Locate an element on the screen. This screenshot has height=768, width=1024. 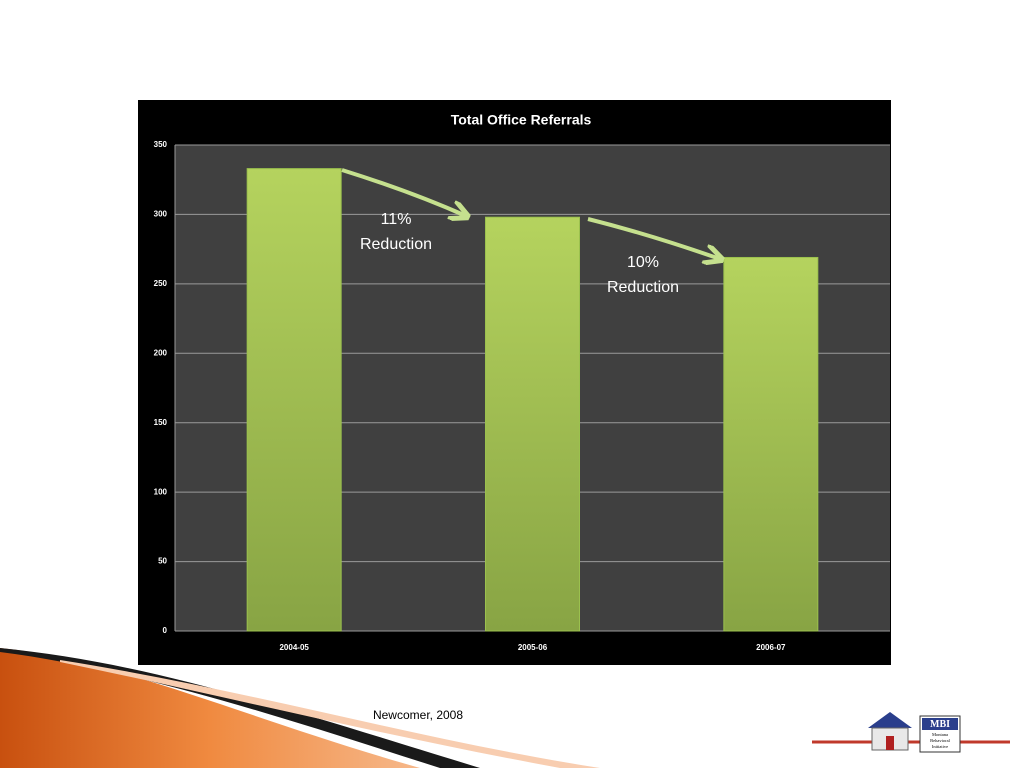
y-tick-label: 200 is located at coordinates (161, 352).